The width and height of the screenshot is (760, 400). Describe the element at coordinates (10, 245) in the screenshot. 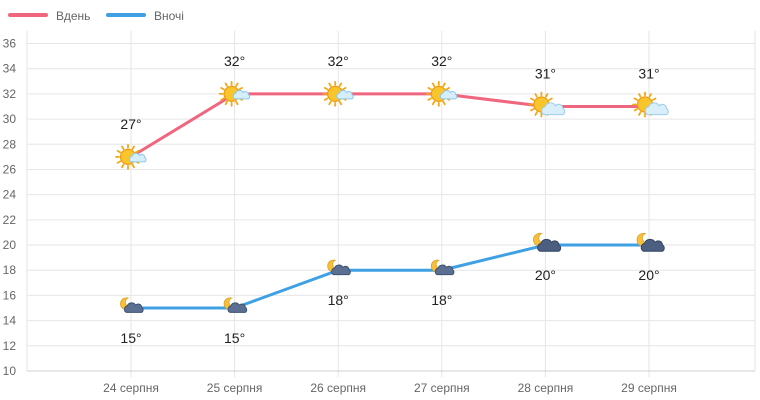

I see `y-tick-label: 20` at that location.